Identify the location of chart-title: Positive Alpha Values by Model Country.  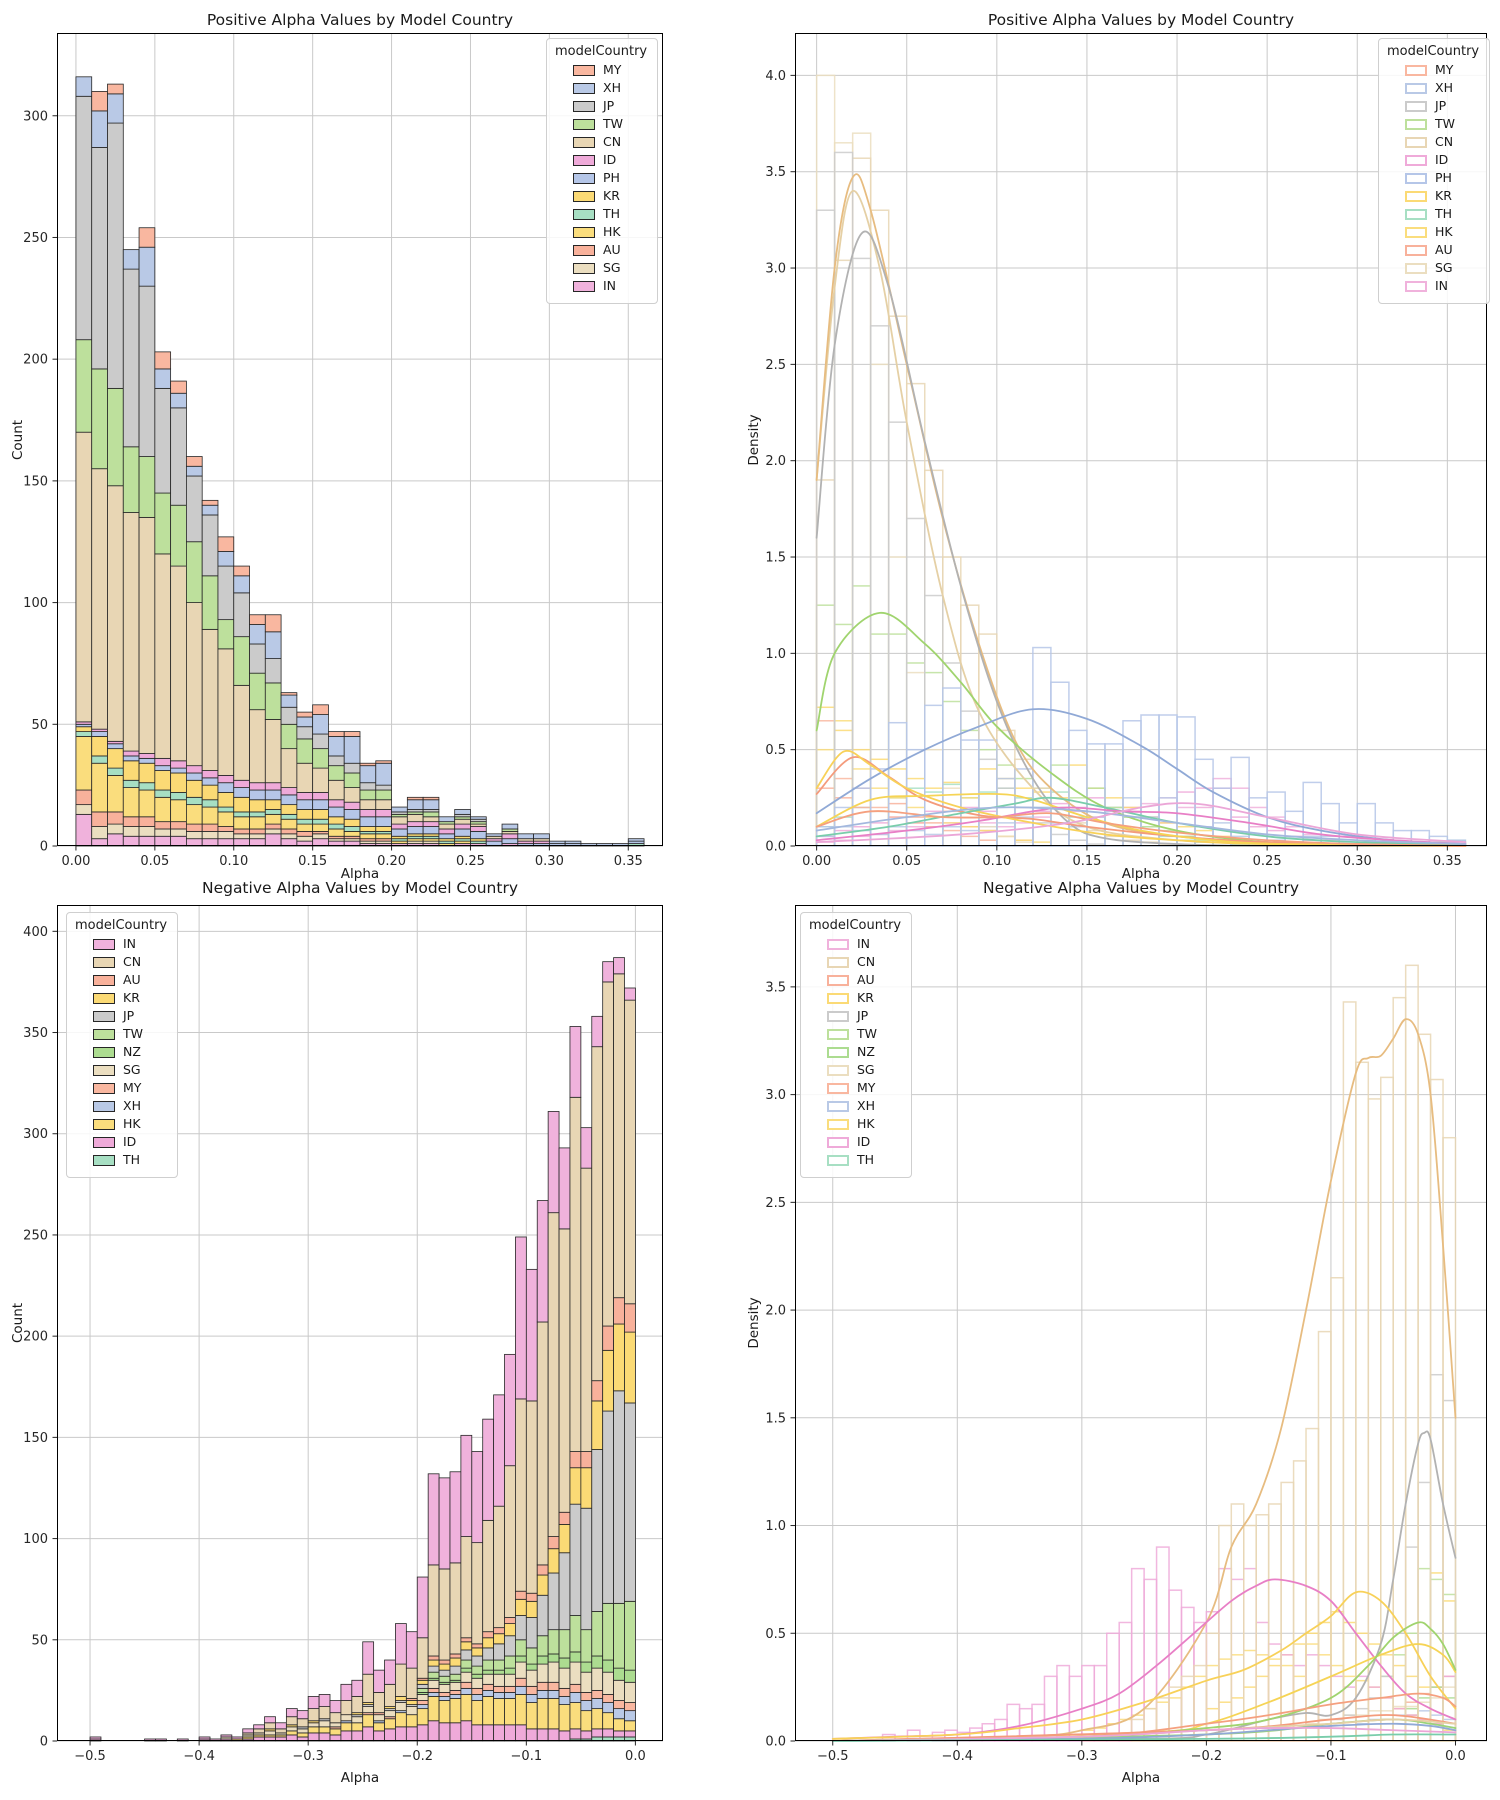
(1141, 20).